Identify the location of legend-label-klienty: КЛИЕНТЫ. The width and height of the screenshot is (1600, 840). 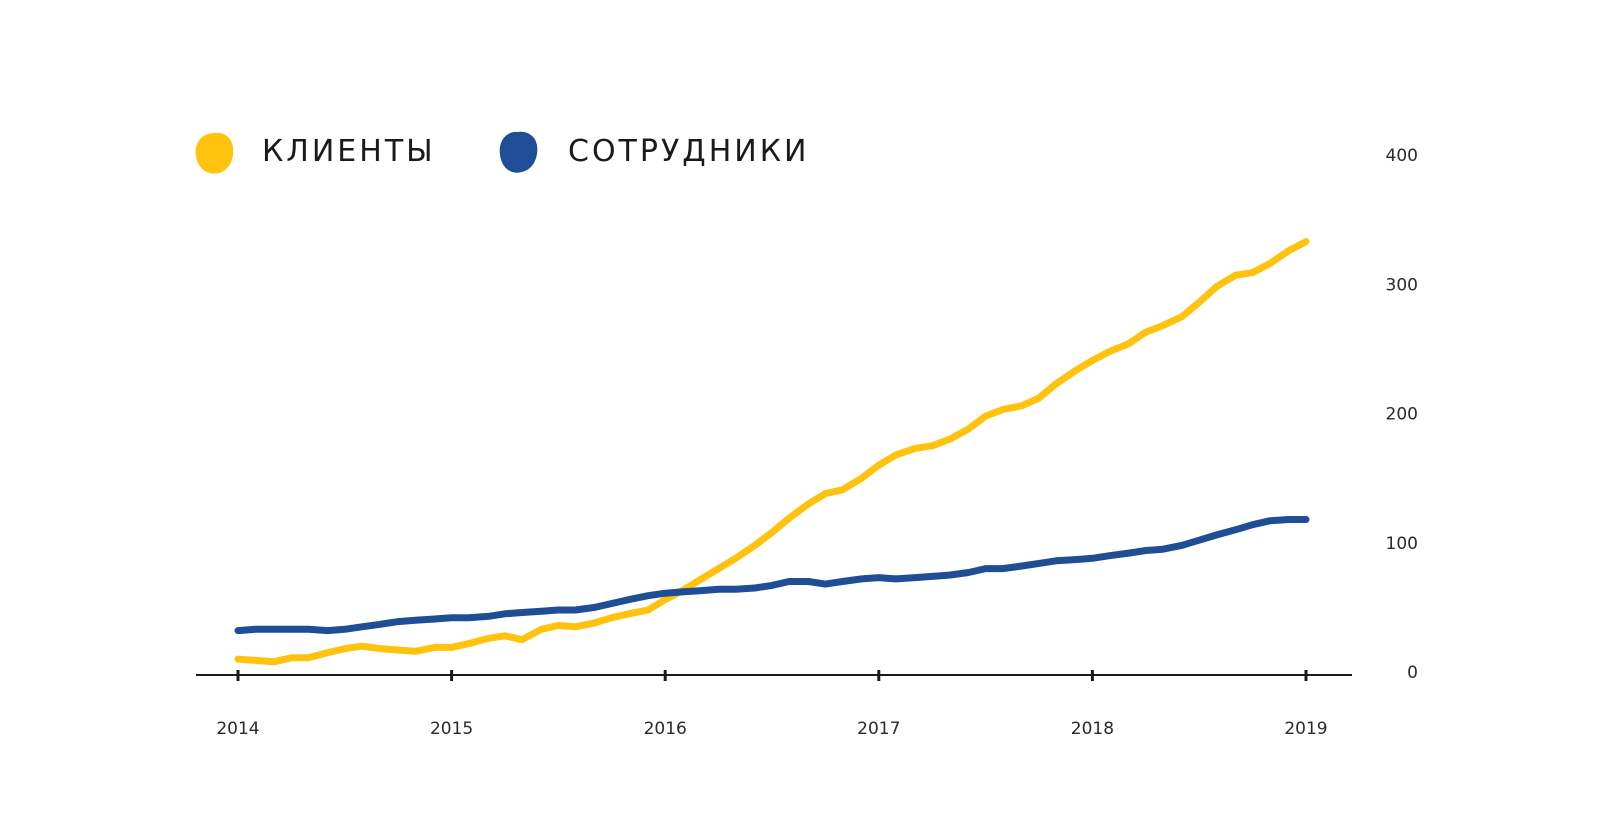
(349, 151).